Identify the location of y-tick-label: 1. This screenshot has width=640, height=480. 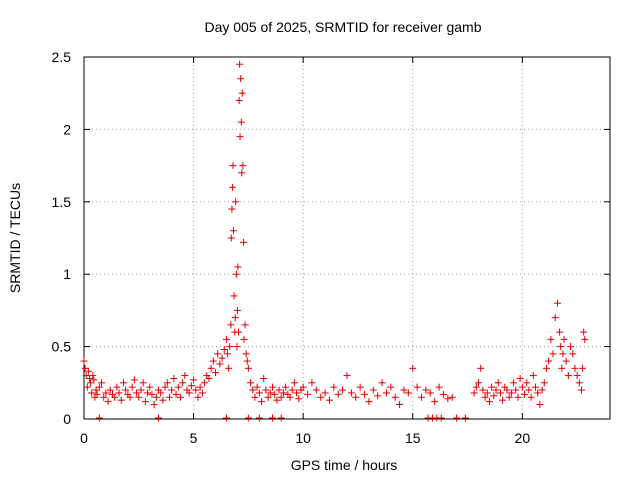
(67, 274).